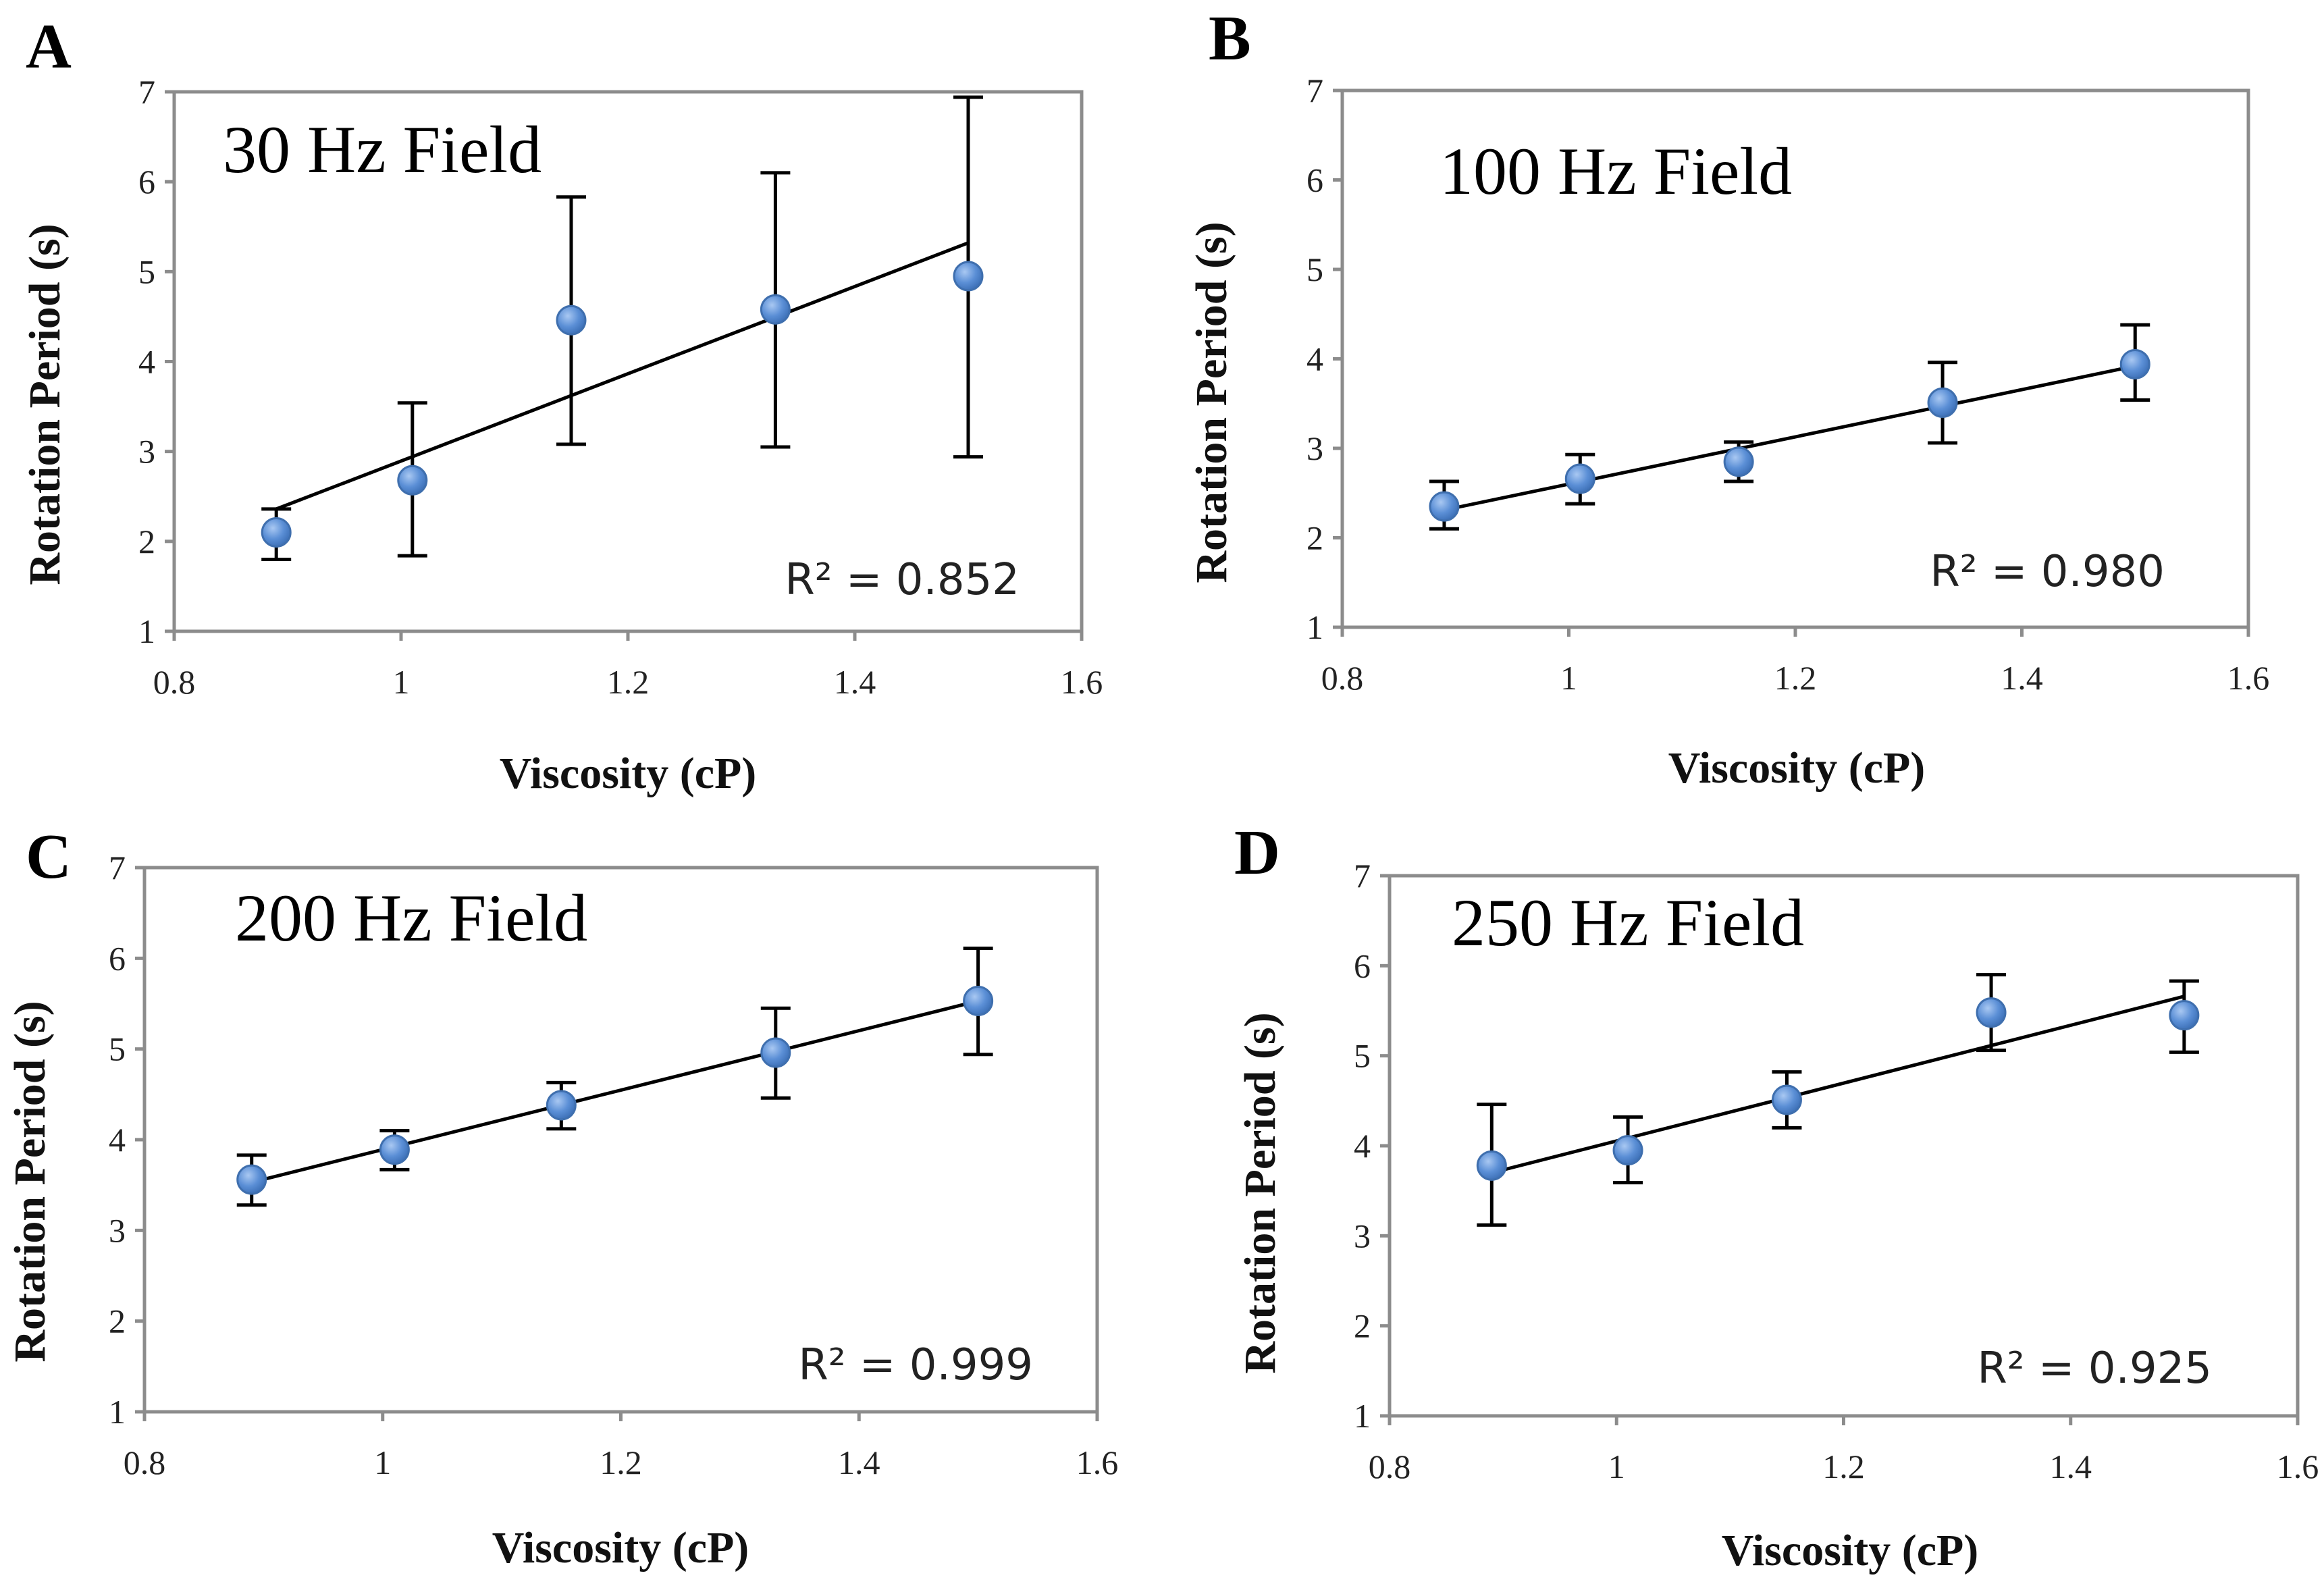  Describe the element at coordinates (1628, 922) in the screenshot. I see `panel-title: 250 Hz Field` at that location.